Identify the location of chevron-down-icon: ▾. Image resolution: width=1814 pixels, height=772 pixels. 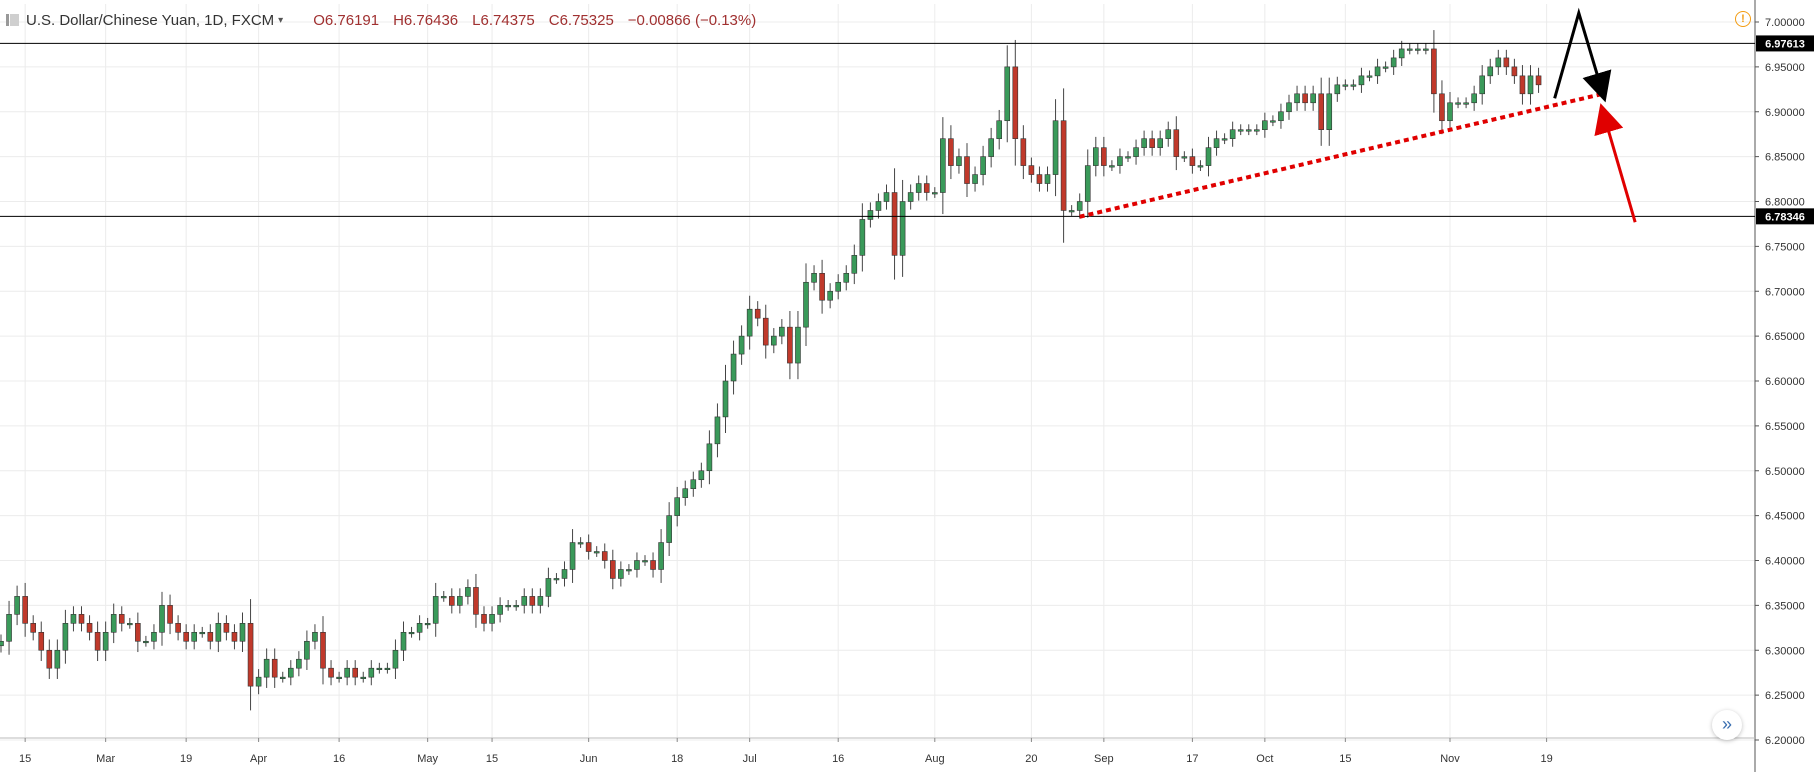
(281, 20).